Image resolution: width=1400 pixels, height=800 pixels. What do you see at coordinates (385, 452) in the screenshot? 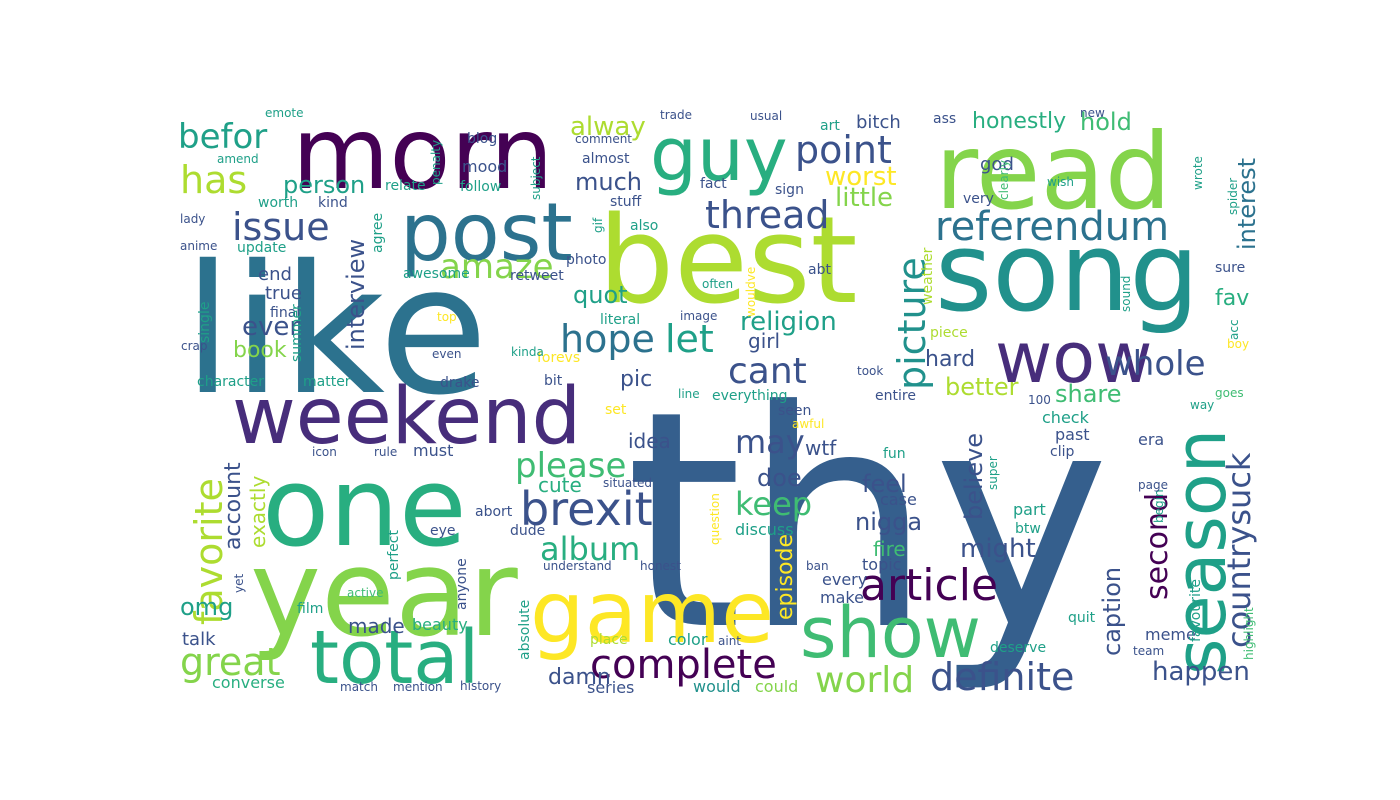
I see `word-rule: rule` at bounding box center [385, 452].